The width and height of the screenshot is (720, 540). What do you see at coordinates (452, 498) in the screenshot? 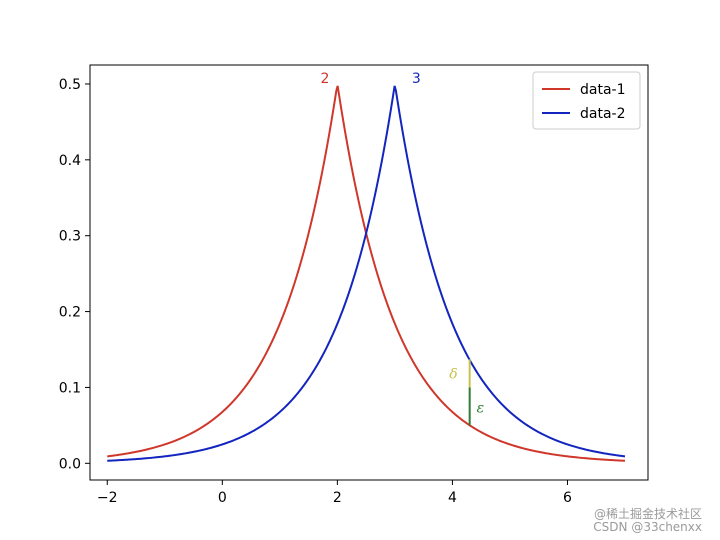
I see `x-tick-label: 4` at bounding box center [452, 498].